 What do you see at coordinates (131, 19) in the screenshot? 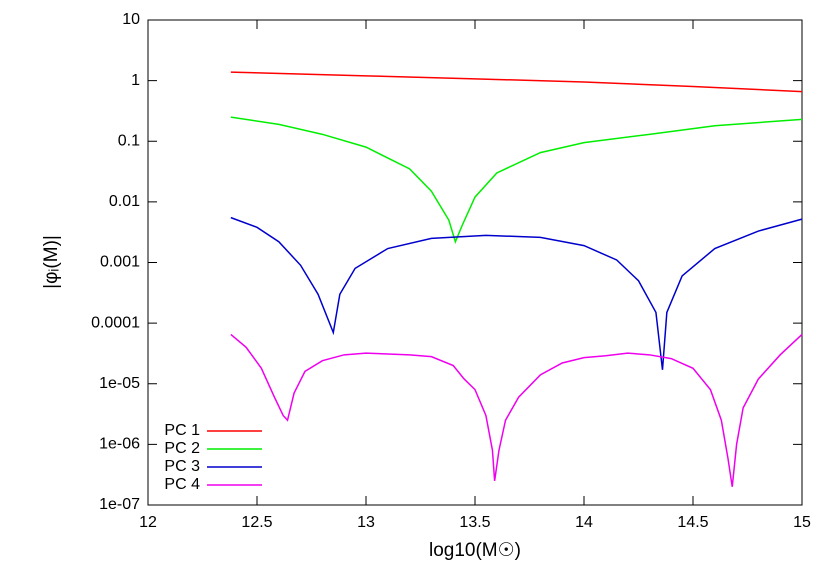
I see `y-tick-label: 10` at bounding box center [131, 19].